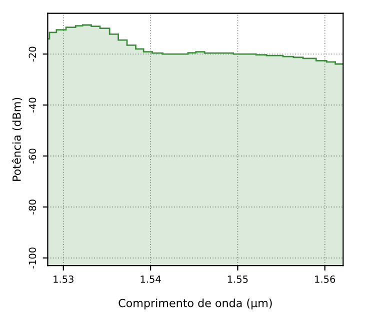 This screenshot has height=332, width=367. What do you see at coordinates (32, 207) in the screenshot?
I see `y-tick-label: -80` at bounding box center [32, 207].